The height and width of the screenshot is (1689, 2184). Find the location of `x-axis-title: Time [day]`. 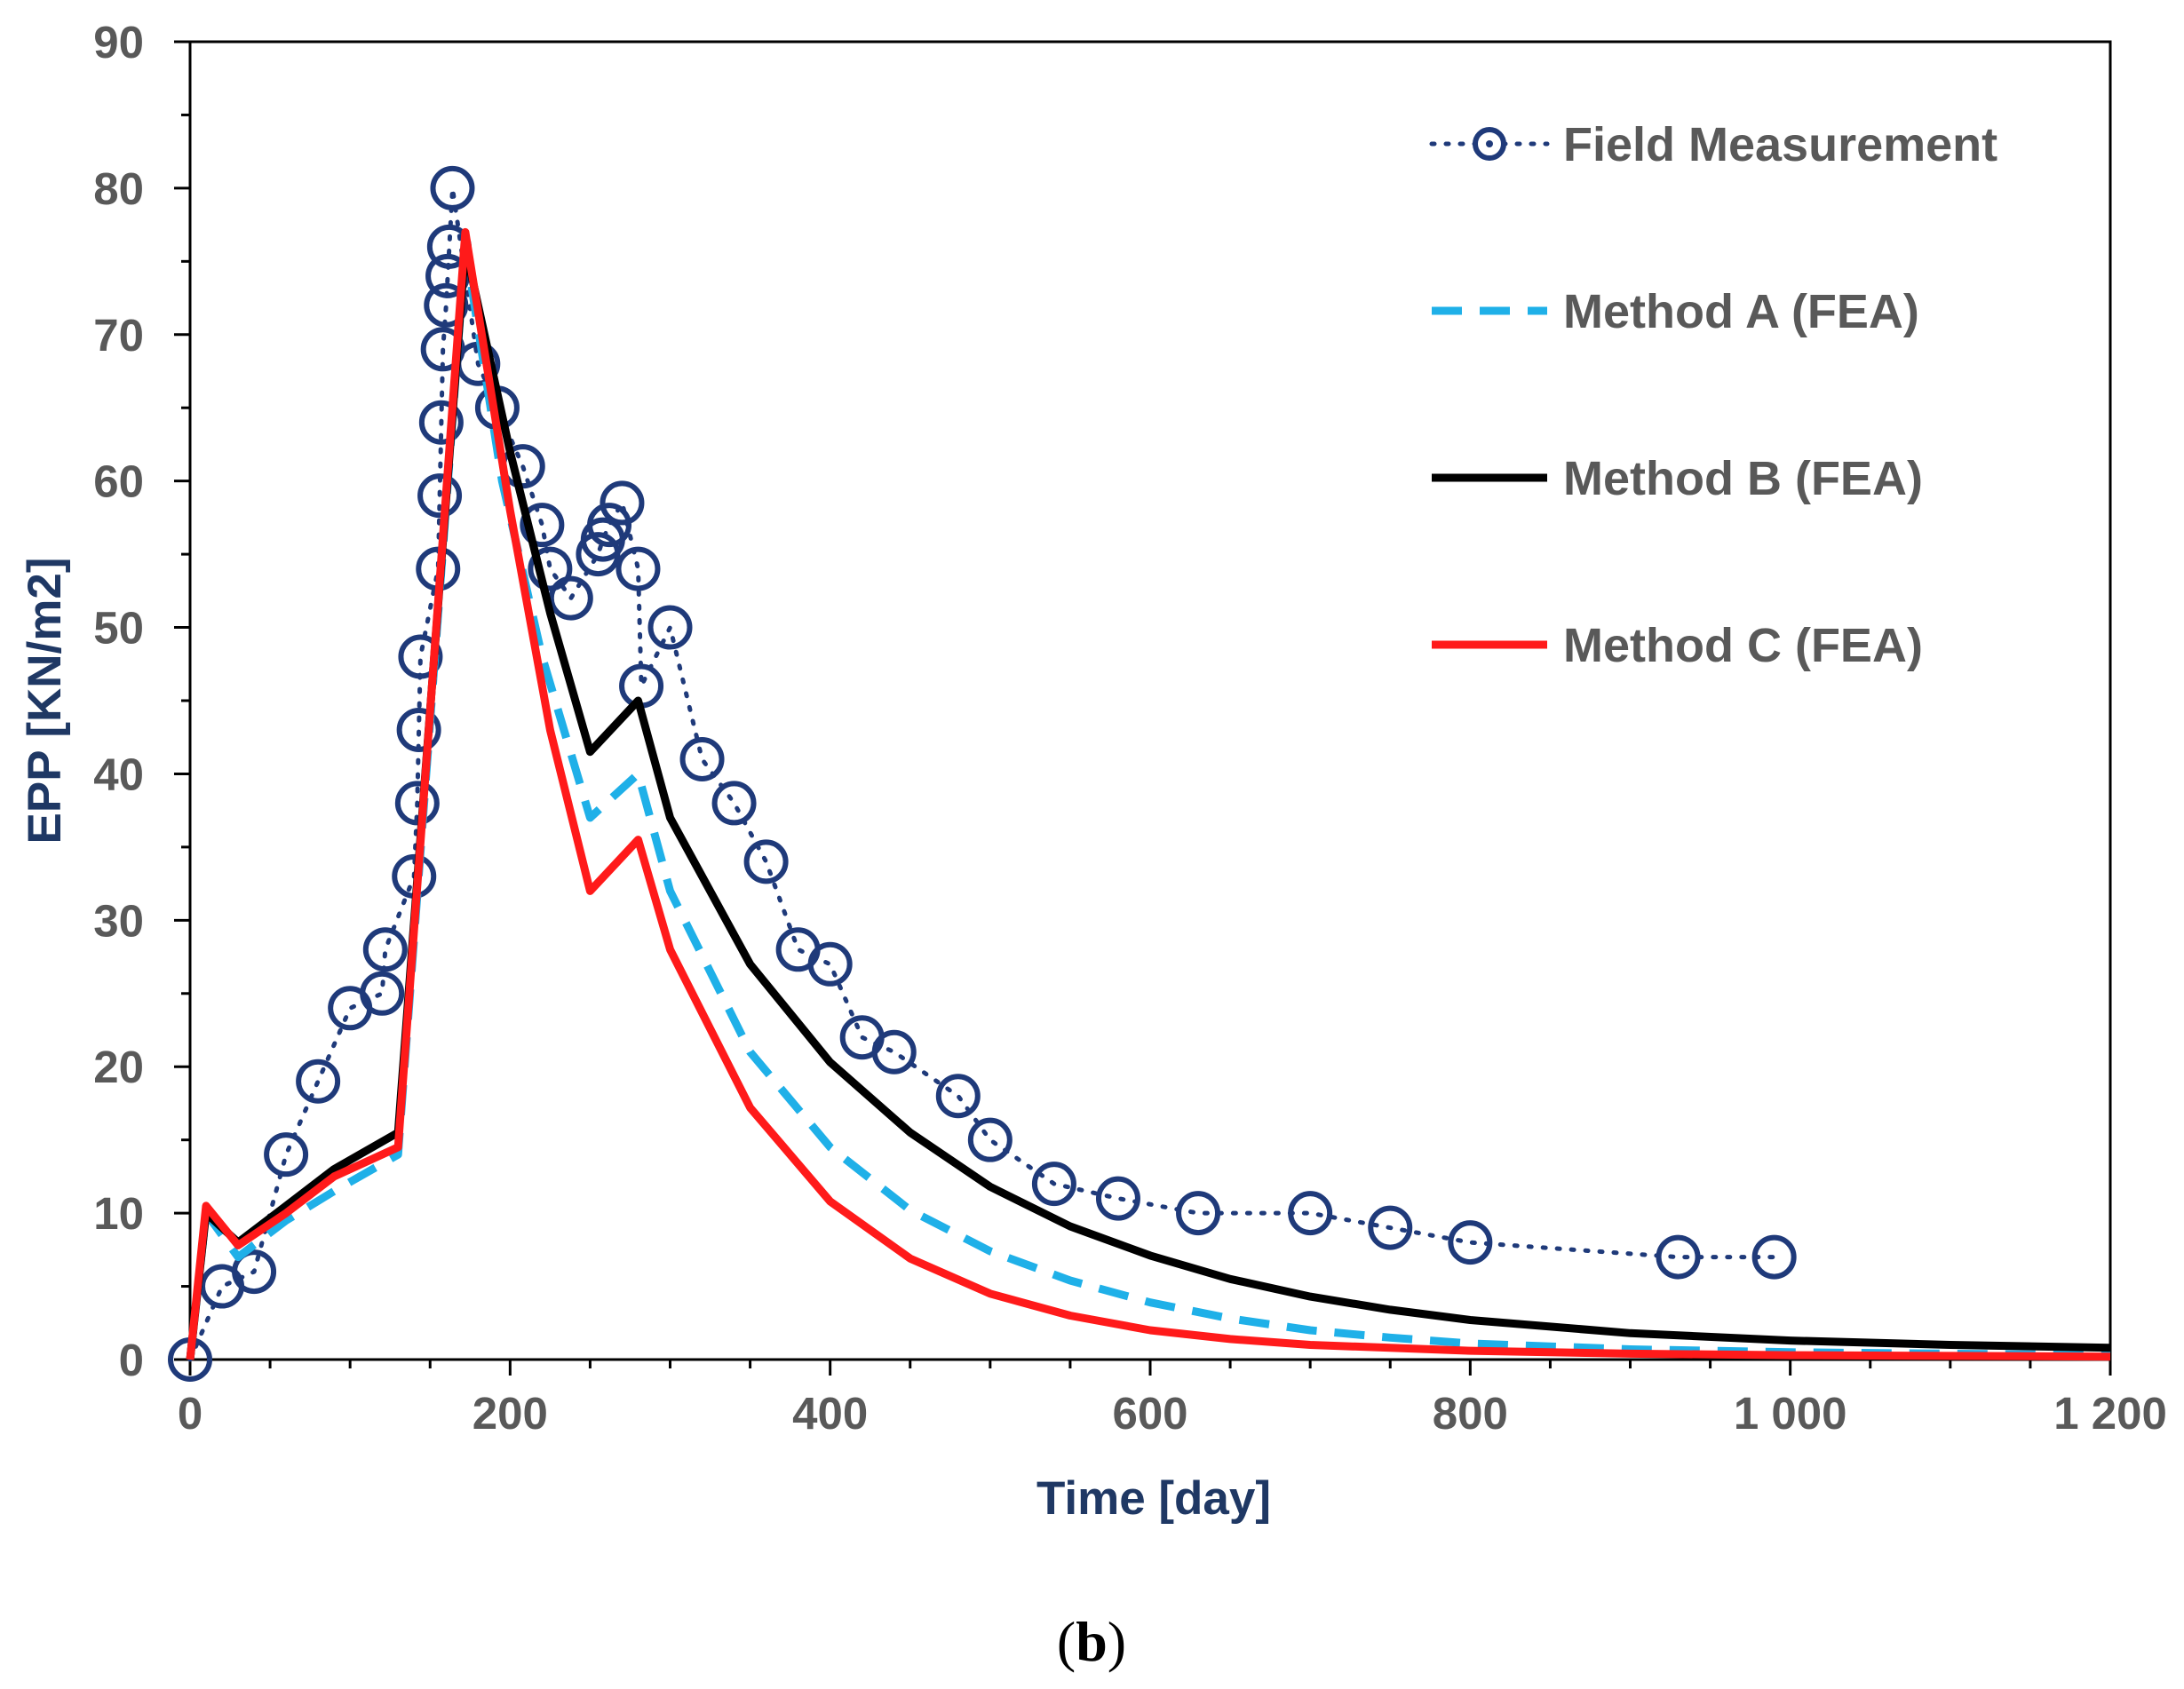

x-axis-title: Time [day] is located at coordinates (1153, 1498).